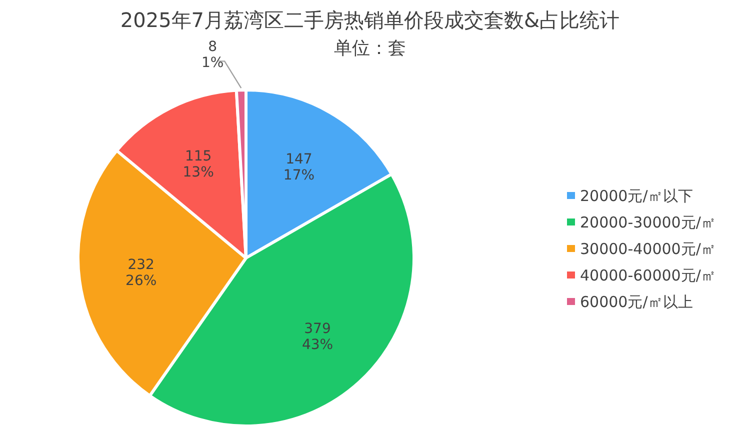 This screenshot has width=740, height=429. I want to click on subtitle: 单位：套, so click(370, 48).